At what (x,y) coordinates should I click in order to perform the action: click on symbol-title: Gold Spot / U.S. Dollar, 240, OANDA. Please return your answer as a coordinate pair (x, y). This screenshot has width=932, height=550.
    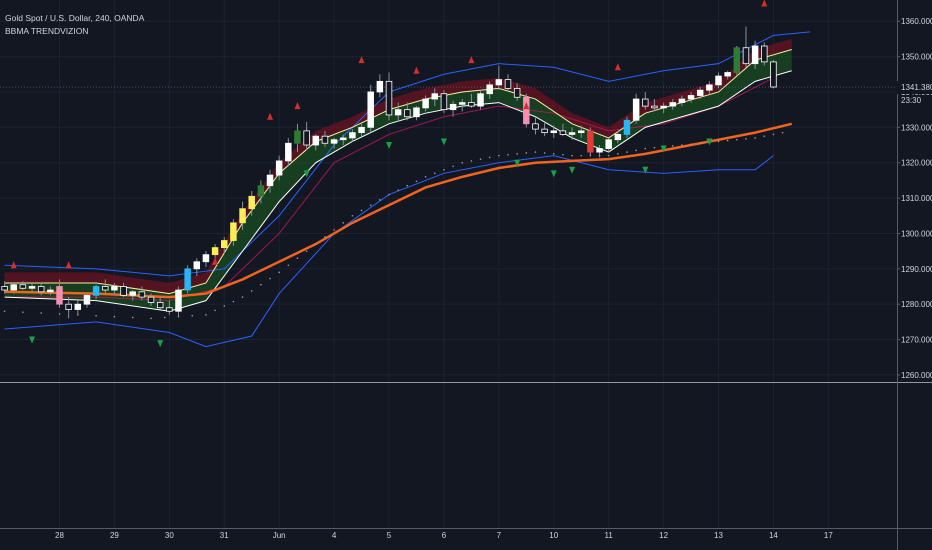
    Looking at the image, I should click on (75, 18).